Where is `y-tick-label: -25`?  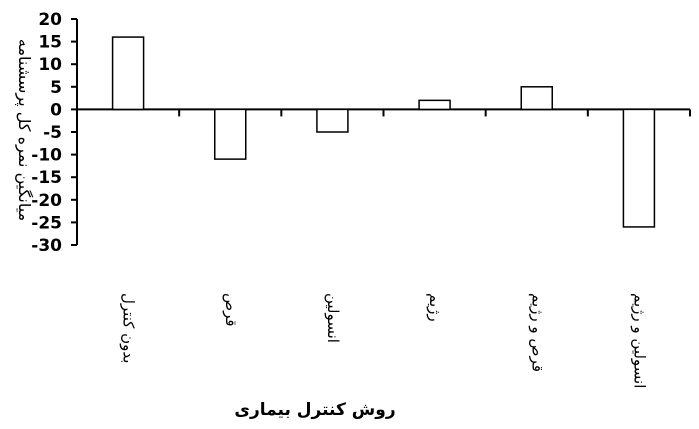
y-tick-label: -25 is located at coordinates (46, 223).